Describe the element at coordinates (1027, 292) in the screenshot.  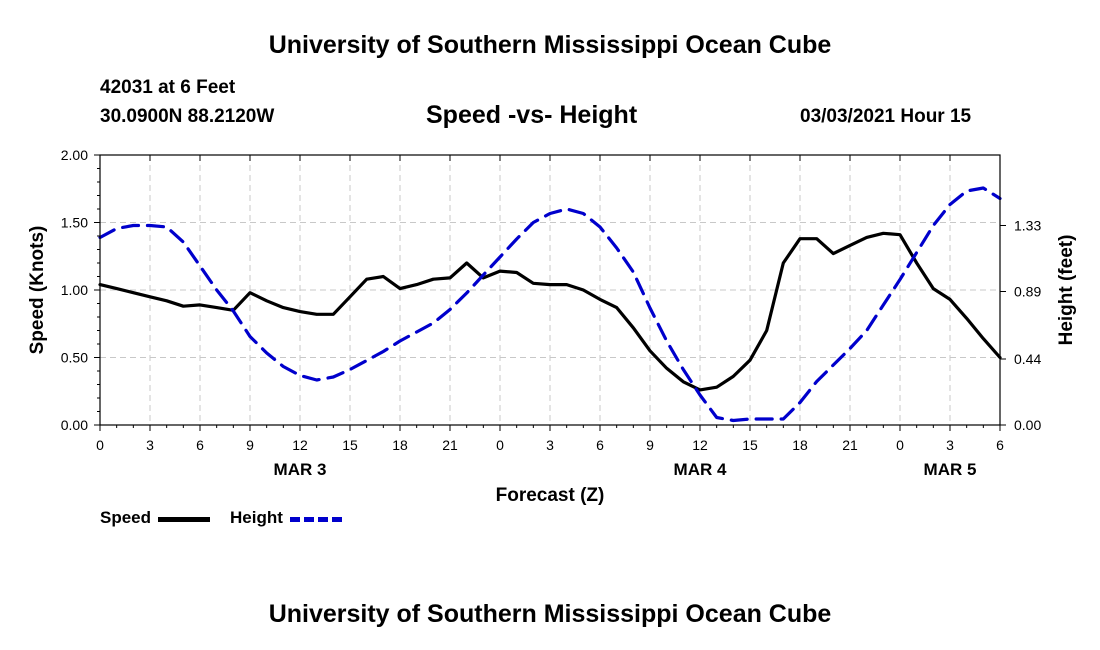
I see `y2-tick-label: 0.89` at that location.